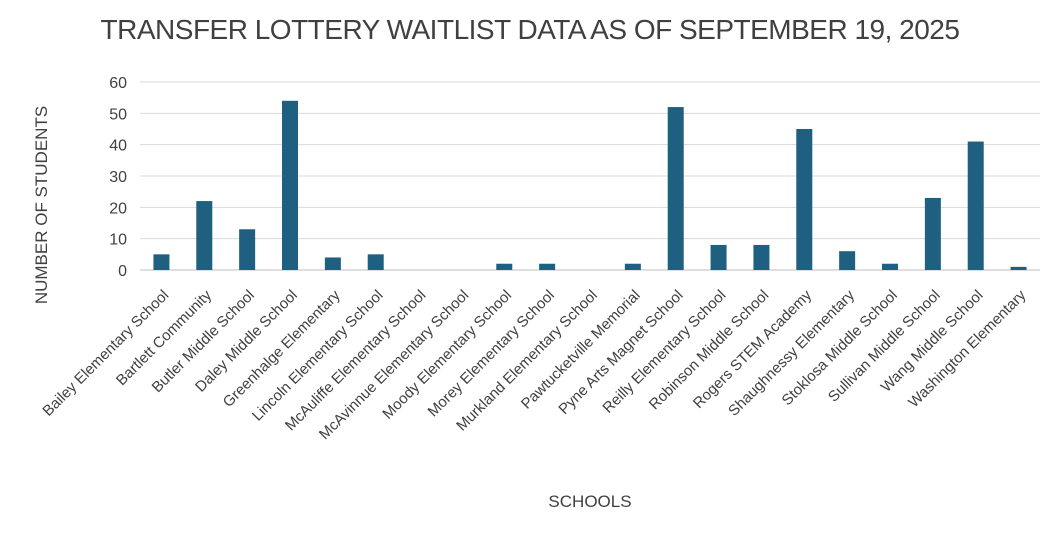  I want to click on y-tick-label: 10, so click(118, 240).